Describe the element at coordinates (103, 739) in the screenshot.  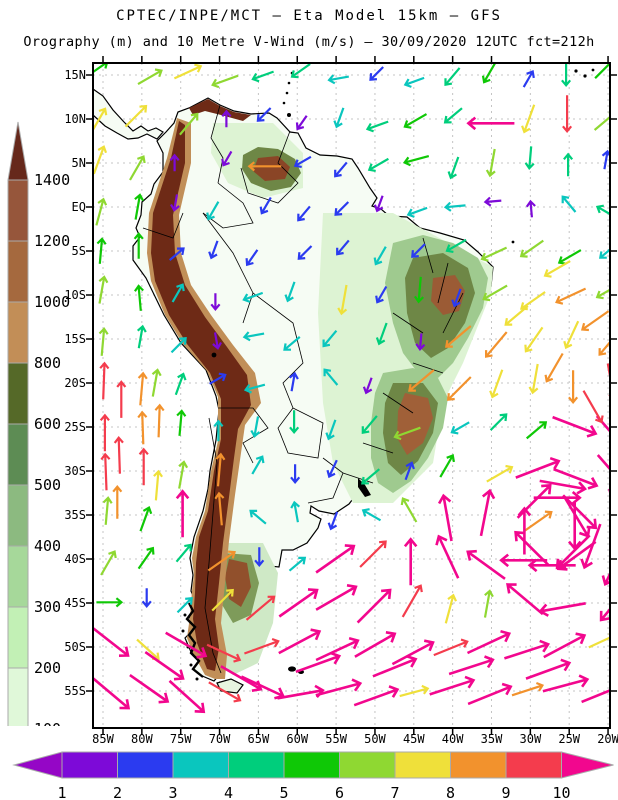
I see `lon-label: 85W` at that location.